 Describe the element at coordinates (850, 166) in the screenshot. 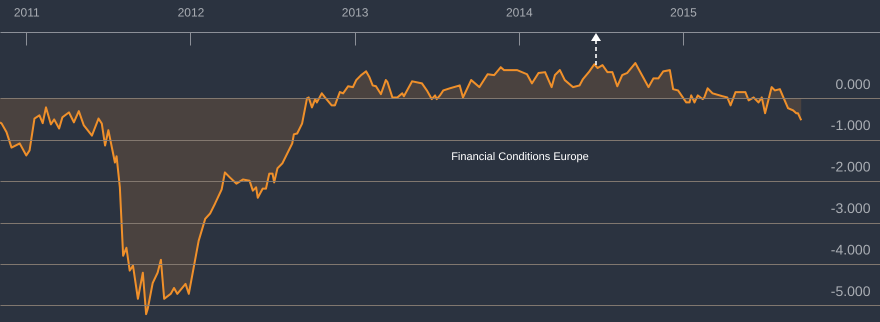

I see `y-tick-label: -2.000` at that location.